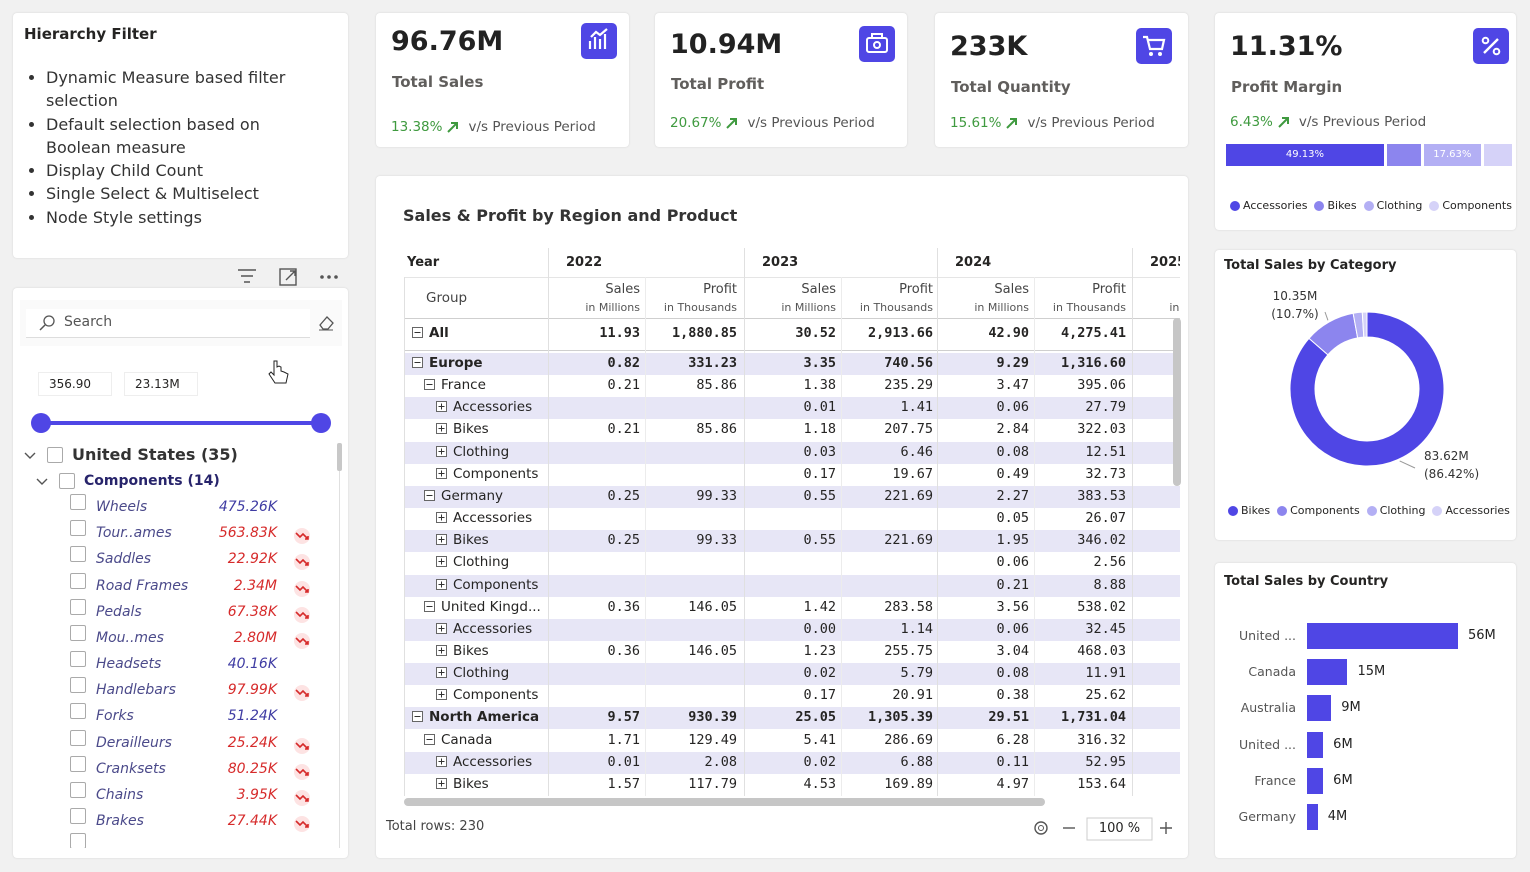  What do you see at coordinates (134, 742) in the screenshot?
I see `tree-item-name: Derailleurs` at bounding box center [134, 742].